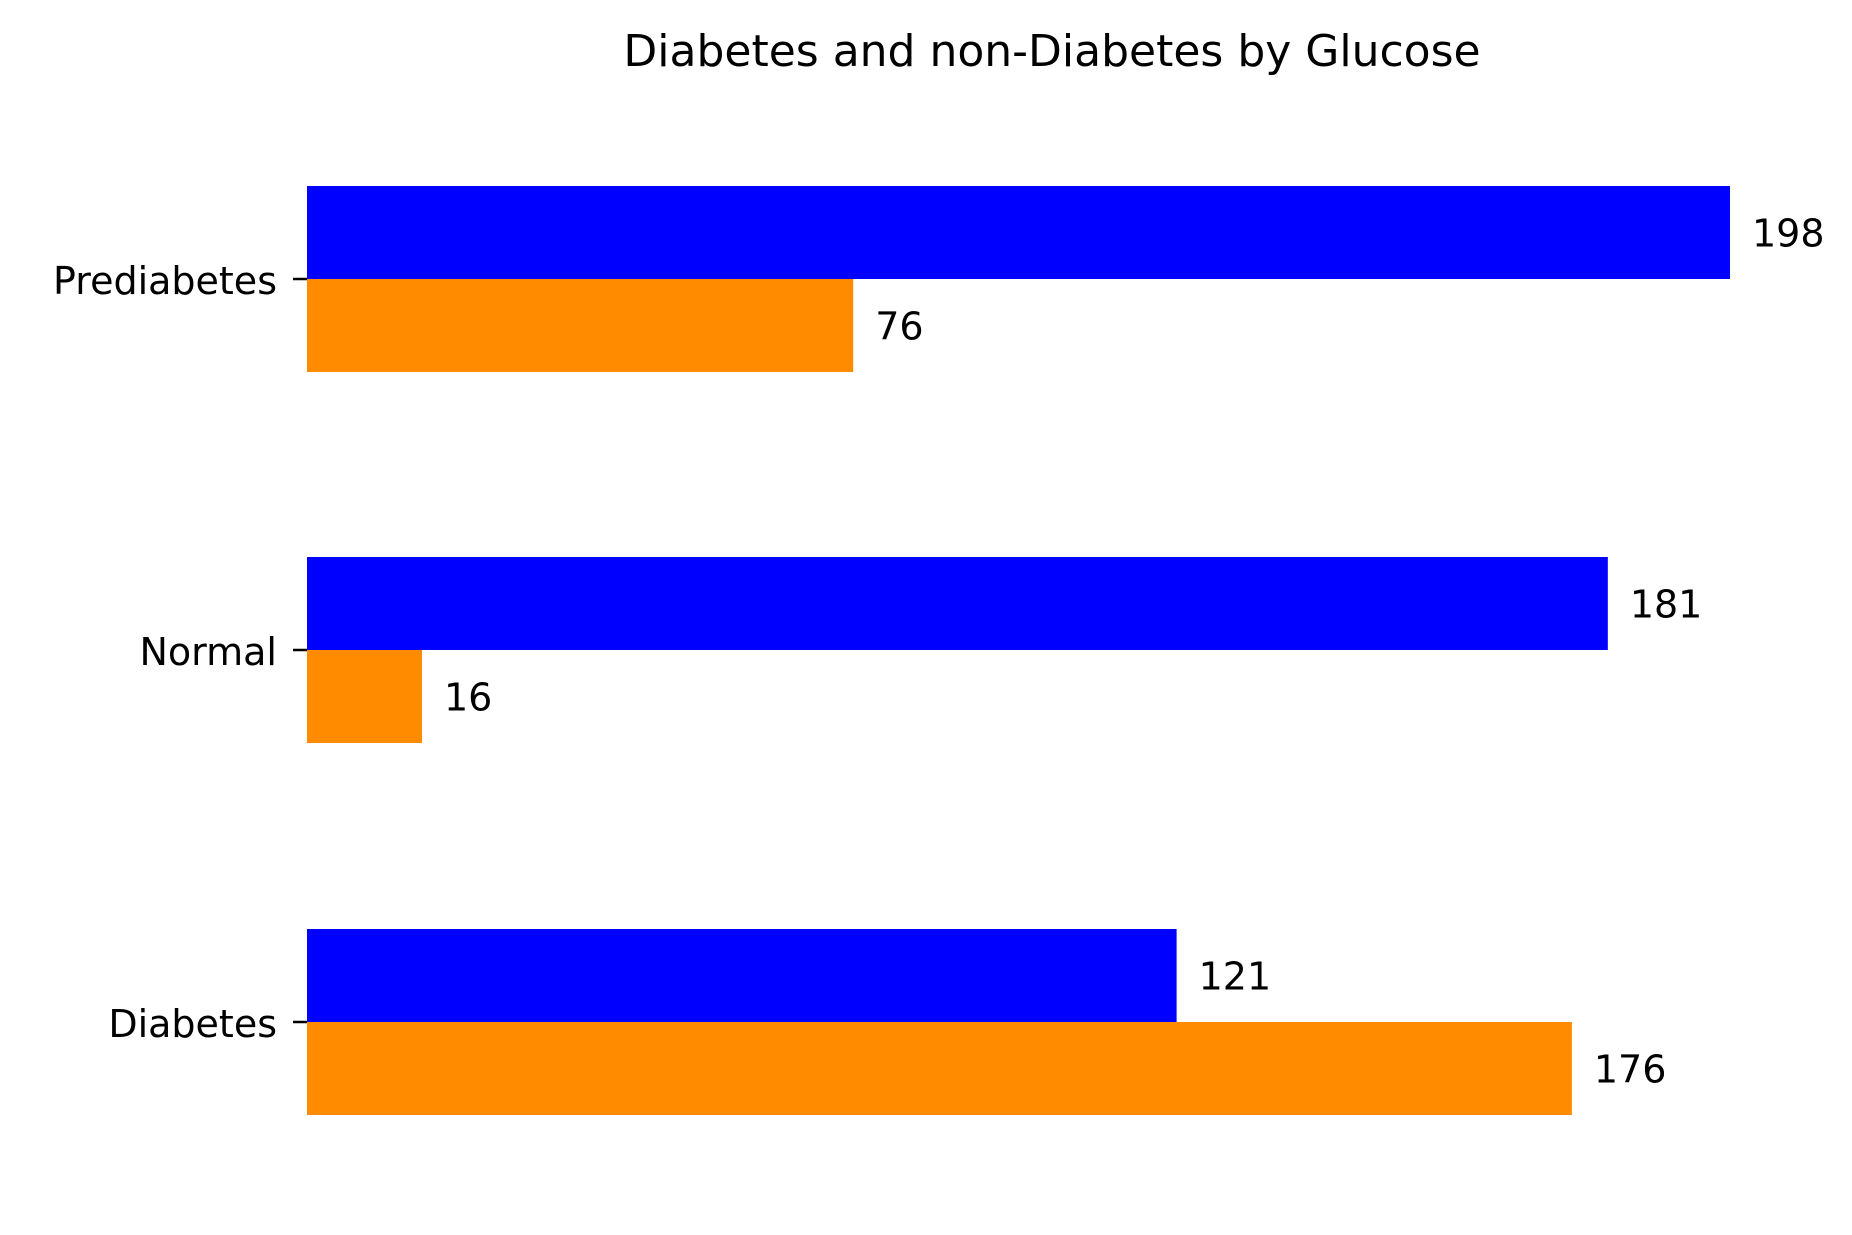  I want to click on data-label-prediabetes-series-1: 198, so click(1788, 234).